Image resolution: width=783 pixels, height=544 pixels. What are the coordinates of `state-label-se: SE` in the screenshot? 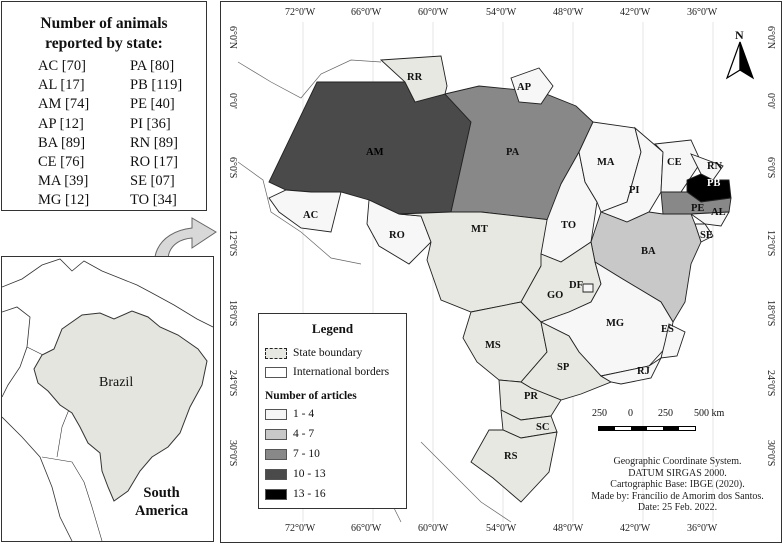 It's located at (706, 235).